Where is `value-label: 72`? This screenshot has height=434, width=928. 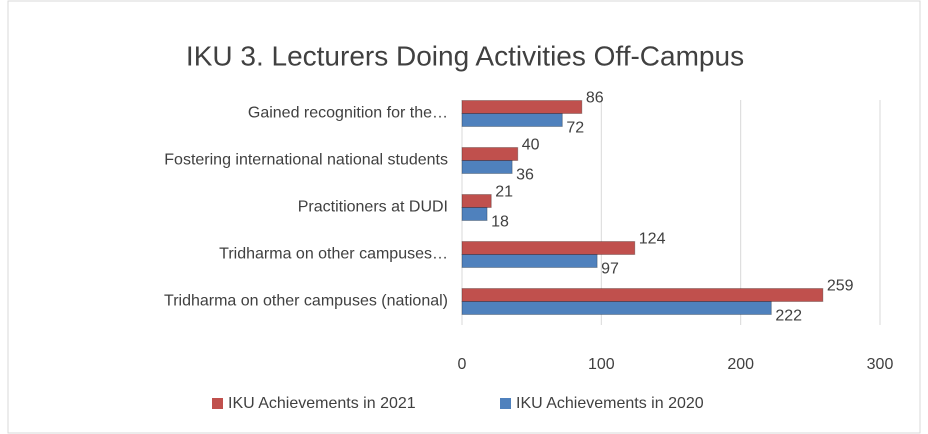 value-label: 72 is located at coordinates (575, 128).